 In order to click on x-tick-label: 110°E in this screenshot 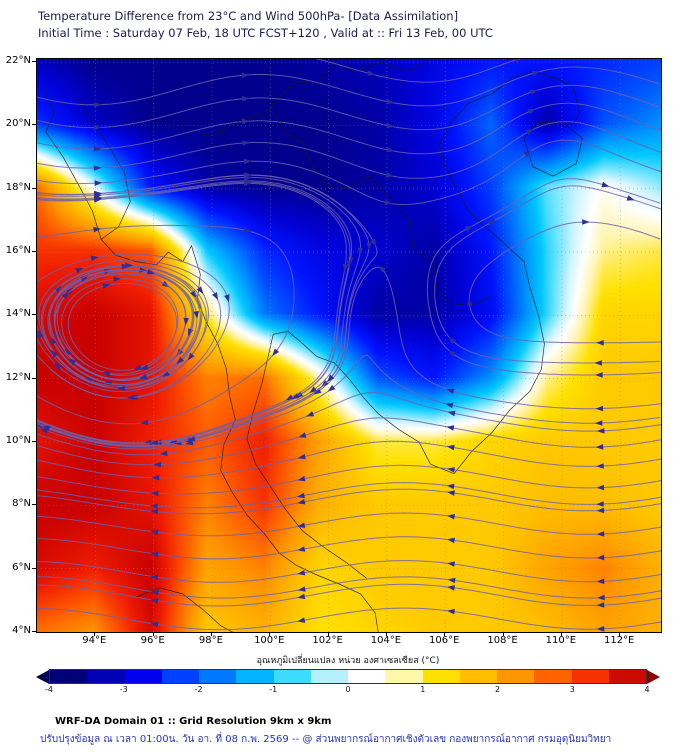, I will do `click(561, 640)`.